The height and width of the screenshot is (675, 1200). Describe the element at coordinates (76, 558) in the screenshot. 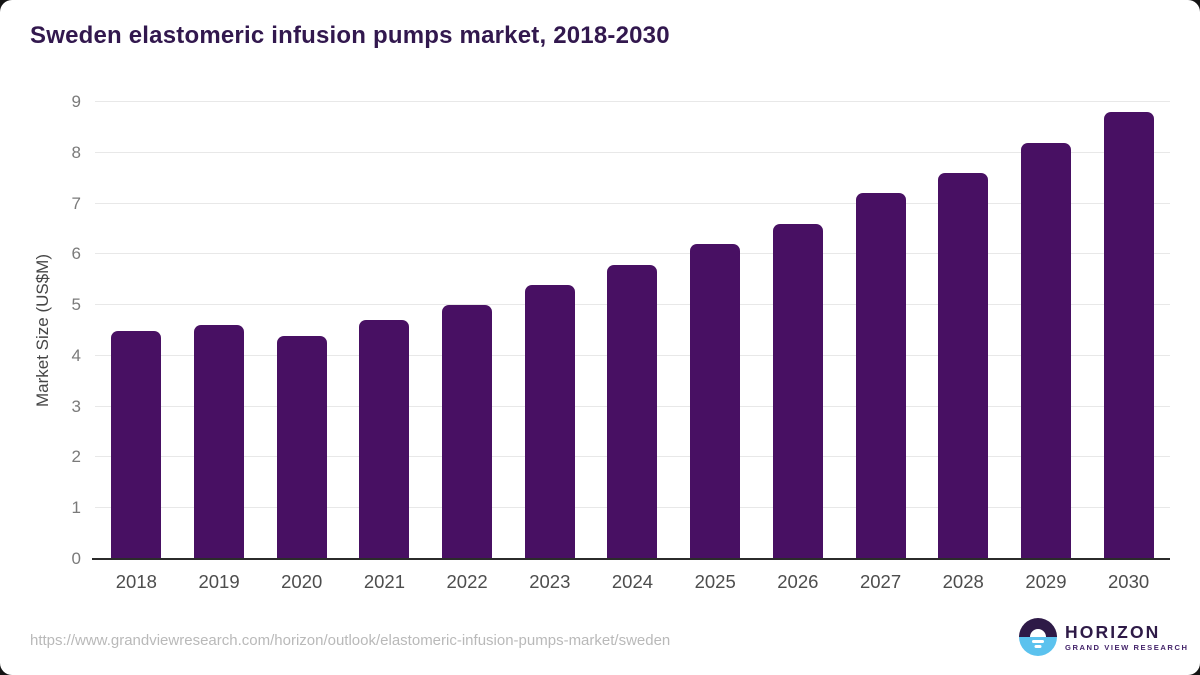

I see `y-tick-label: 0` at that location.